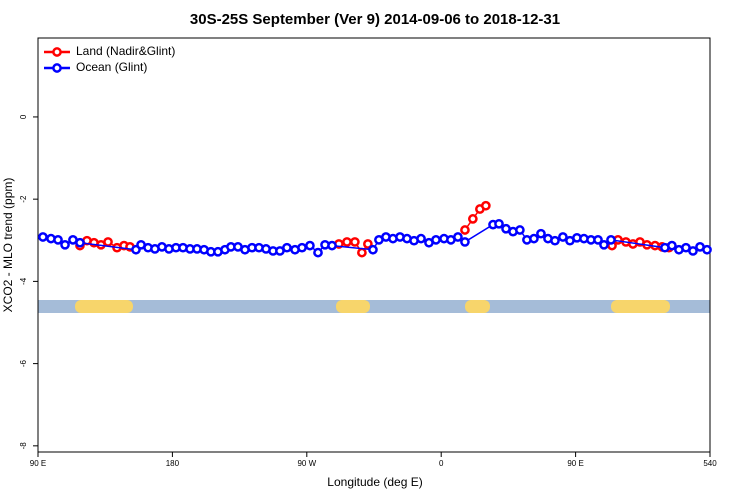 This screenshot has height=500, width=750. What do you see at coordinates (710, 463) in the screenshot?
I see `x-tick-label: 540` at bounding box center [710, 463].